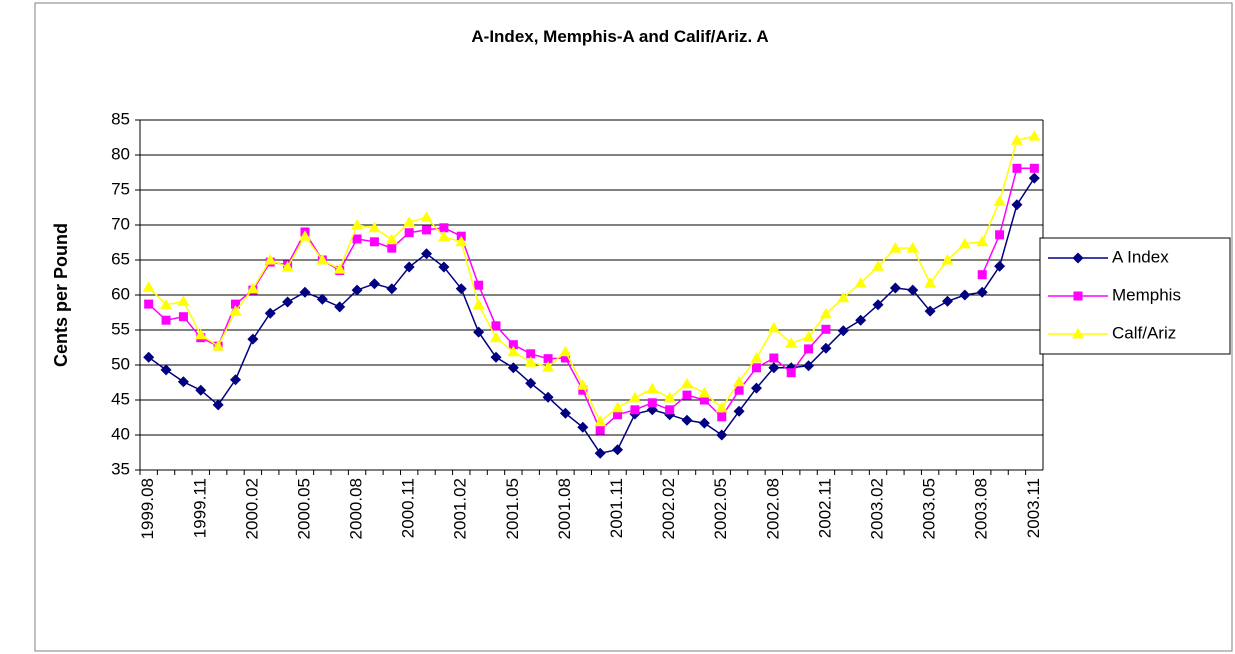  What do you see at coordinates (1140, 256) in the screenshot?
I see `legend-label: A Index` at bounding box center [1140, 256].